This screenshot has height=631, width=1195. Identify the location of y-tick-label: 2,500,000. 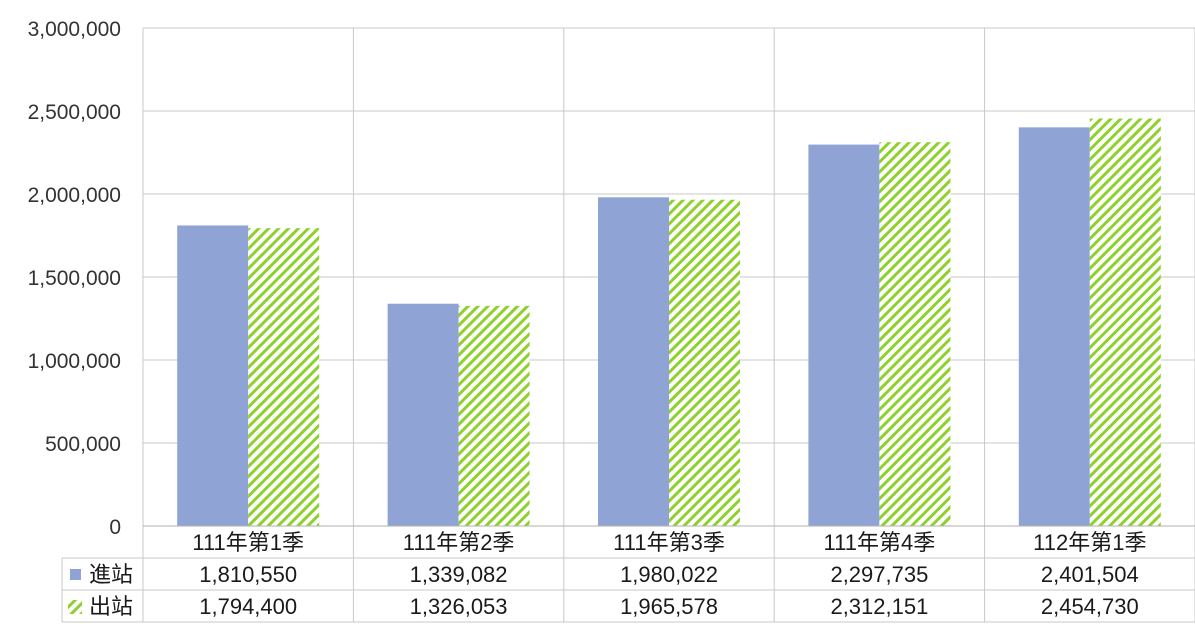
(74, 112).